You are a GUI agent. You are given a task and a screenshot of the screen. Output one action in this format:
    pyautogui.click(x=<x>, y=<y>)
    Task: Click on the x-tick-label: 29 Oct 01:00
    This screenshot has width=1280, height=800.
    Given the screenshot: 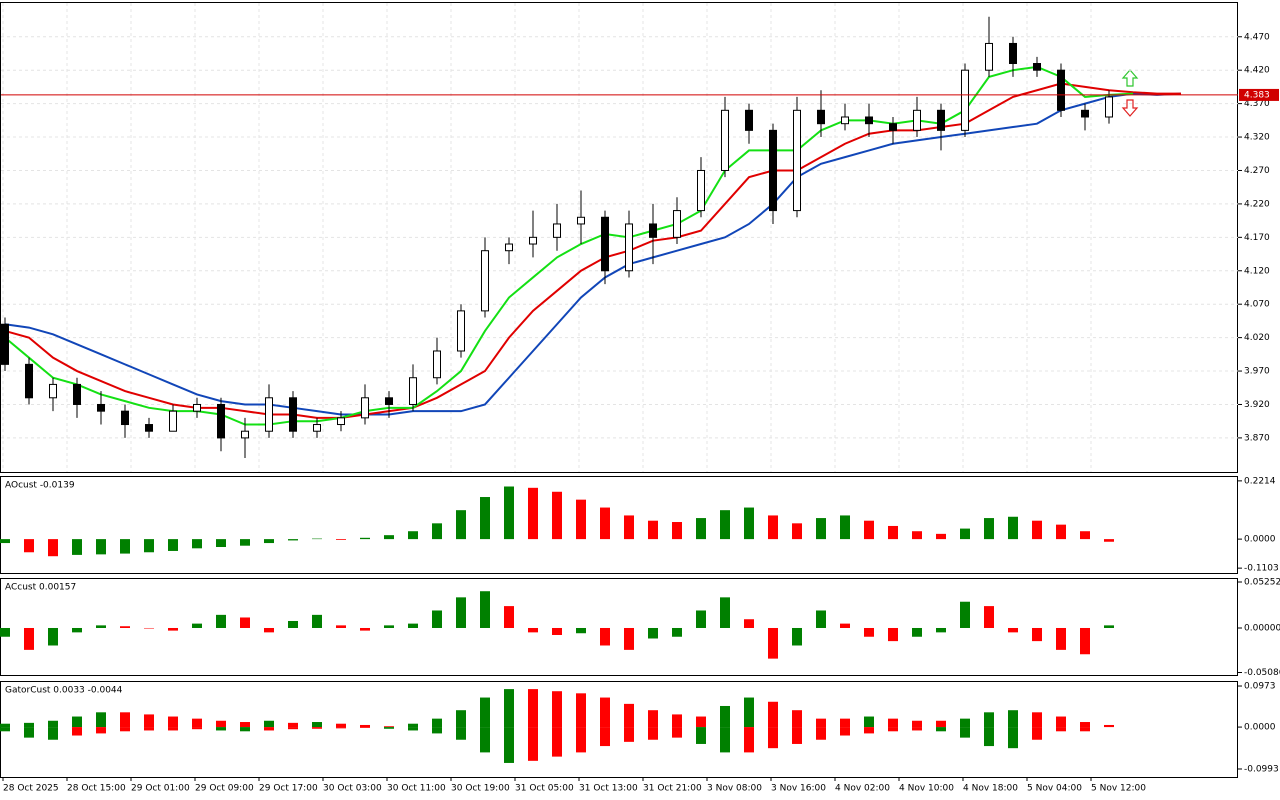 What is the action you would take?
    pyautogui.click(x=160, y=789)
    